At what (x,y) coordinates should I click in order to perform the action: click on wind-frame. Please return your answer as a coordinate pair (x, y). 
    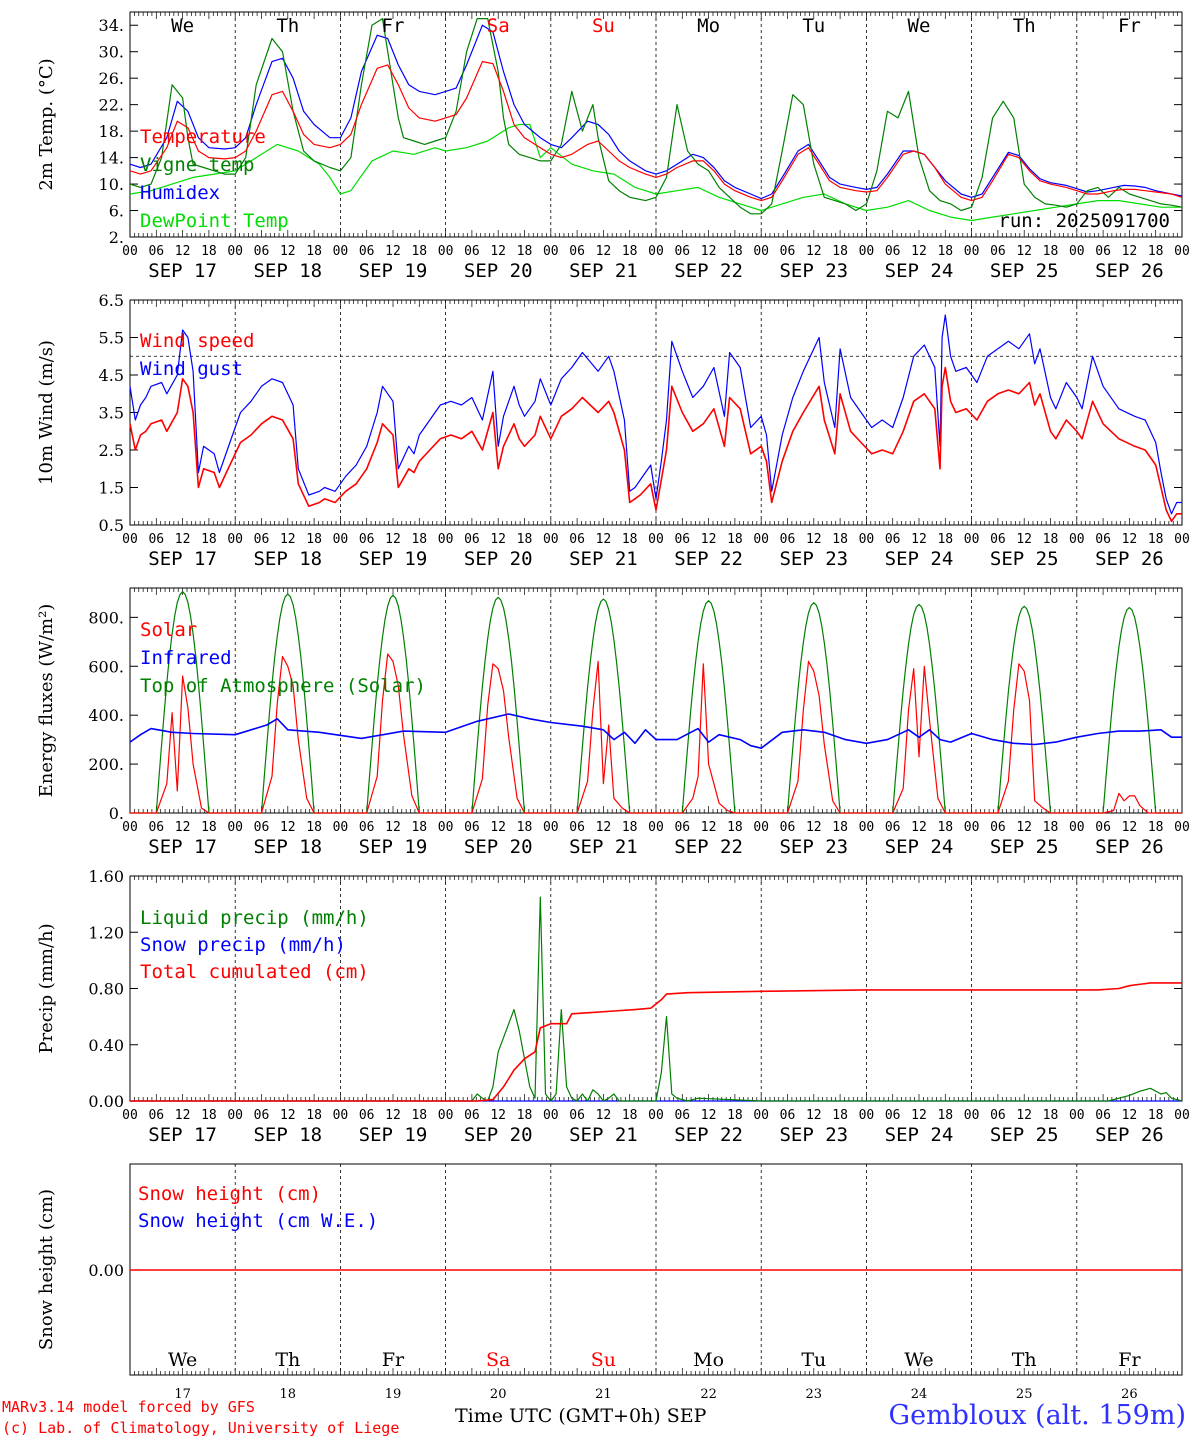
    Looking at the image, I should click on (656, 412).